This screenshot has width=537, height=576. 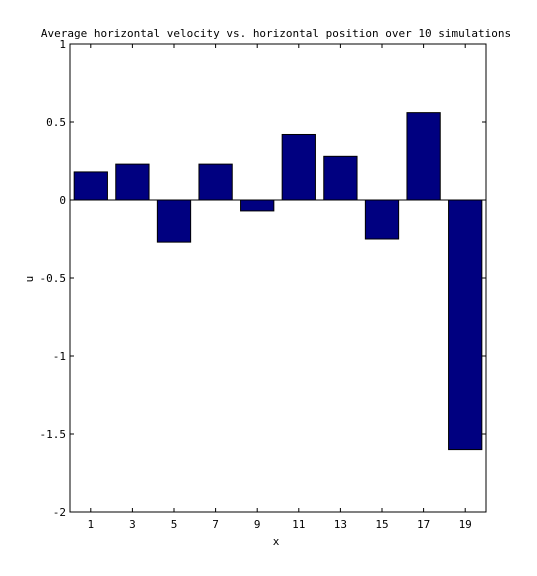 What do you see at coordinates (174, 524) in the screenshot?
I see `x-tick-label: 5` at bounding box center [174, 524].